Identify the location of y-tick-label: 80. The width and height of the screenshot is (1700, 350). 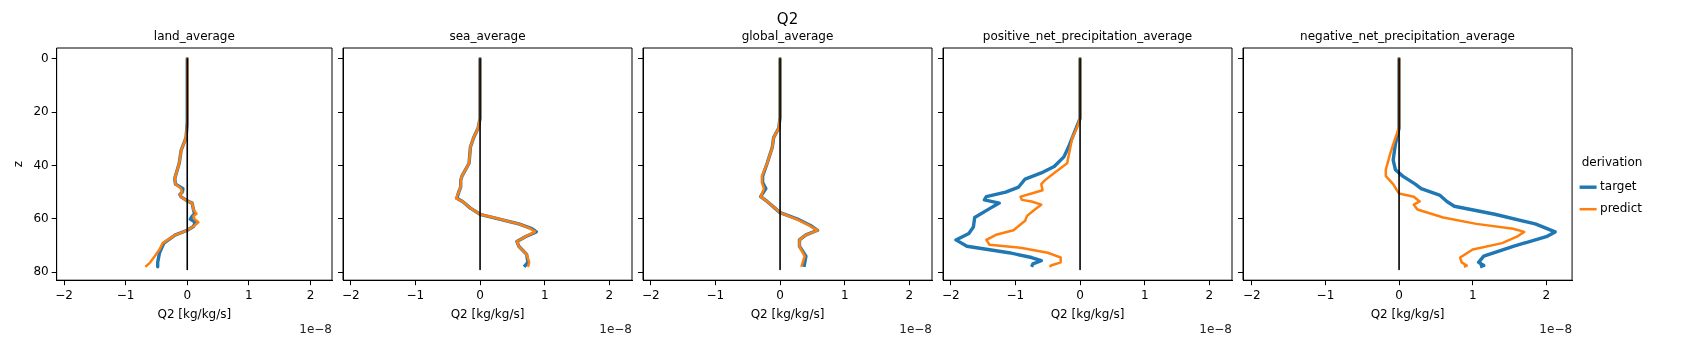
(41, 271).